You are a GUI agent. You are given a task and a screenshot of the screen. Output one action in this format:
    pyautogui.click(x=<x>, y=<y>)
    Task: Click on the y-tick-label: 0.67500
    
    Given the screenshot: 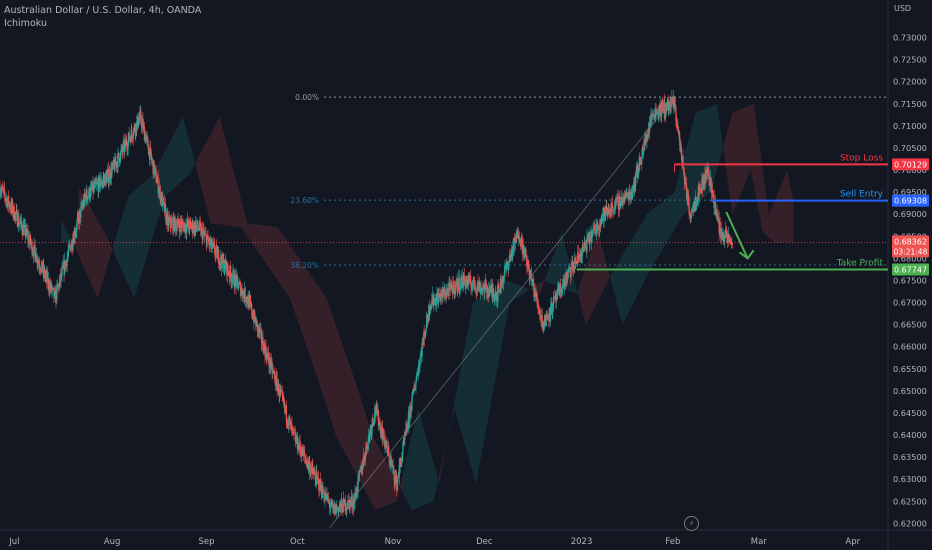 What is the action you would take?
    pyautogui.click(x=910, y=280)
    